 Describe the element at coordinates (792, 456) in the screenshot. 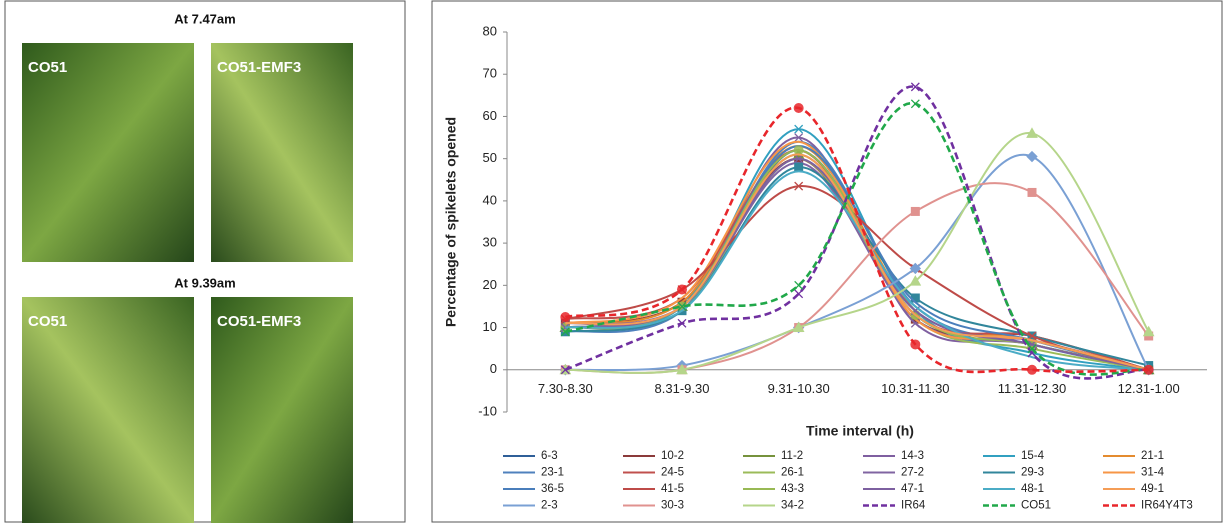

I see `legend-label: 11-2` at that location.